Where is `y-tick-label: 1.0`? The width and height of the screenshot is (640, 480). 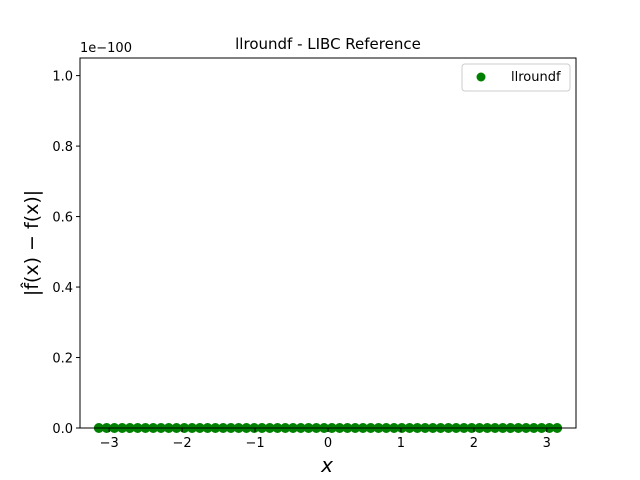 y-tick-label: 1.0 is located at coordinates (62, 77).